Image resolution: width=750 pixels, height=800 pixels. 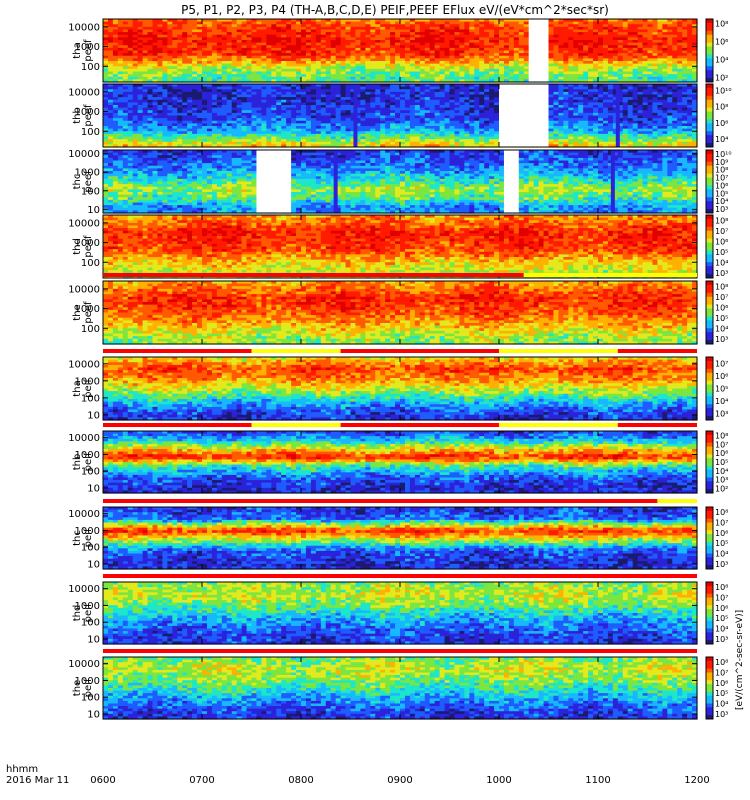 I want to click on colorbar: 10⁸ 10⁶ 10⁴ 10², so click(x=717, y=51).